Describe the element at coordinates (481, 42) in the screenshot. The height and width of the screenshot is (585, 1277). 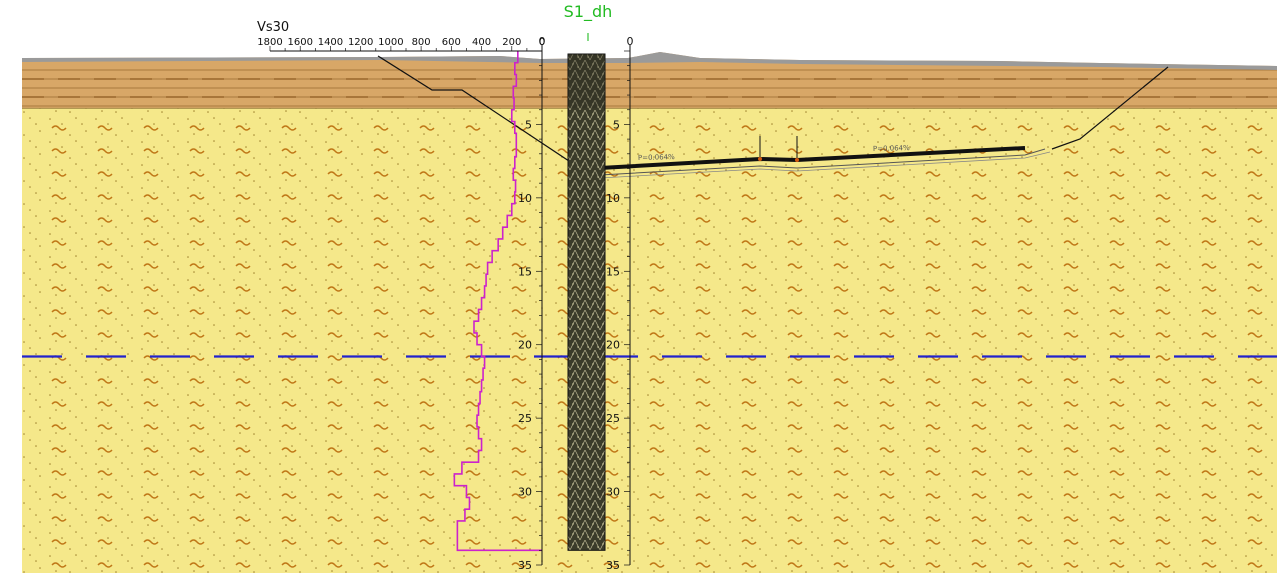
I see `vs-tick-label: 400` at that location.